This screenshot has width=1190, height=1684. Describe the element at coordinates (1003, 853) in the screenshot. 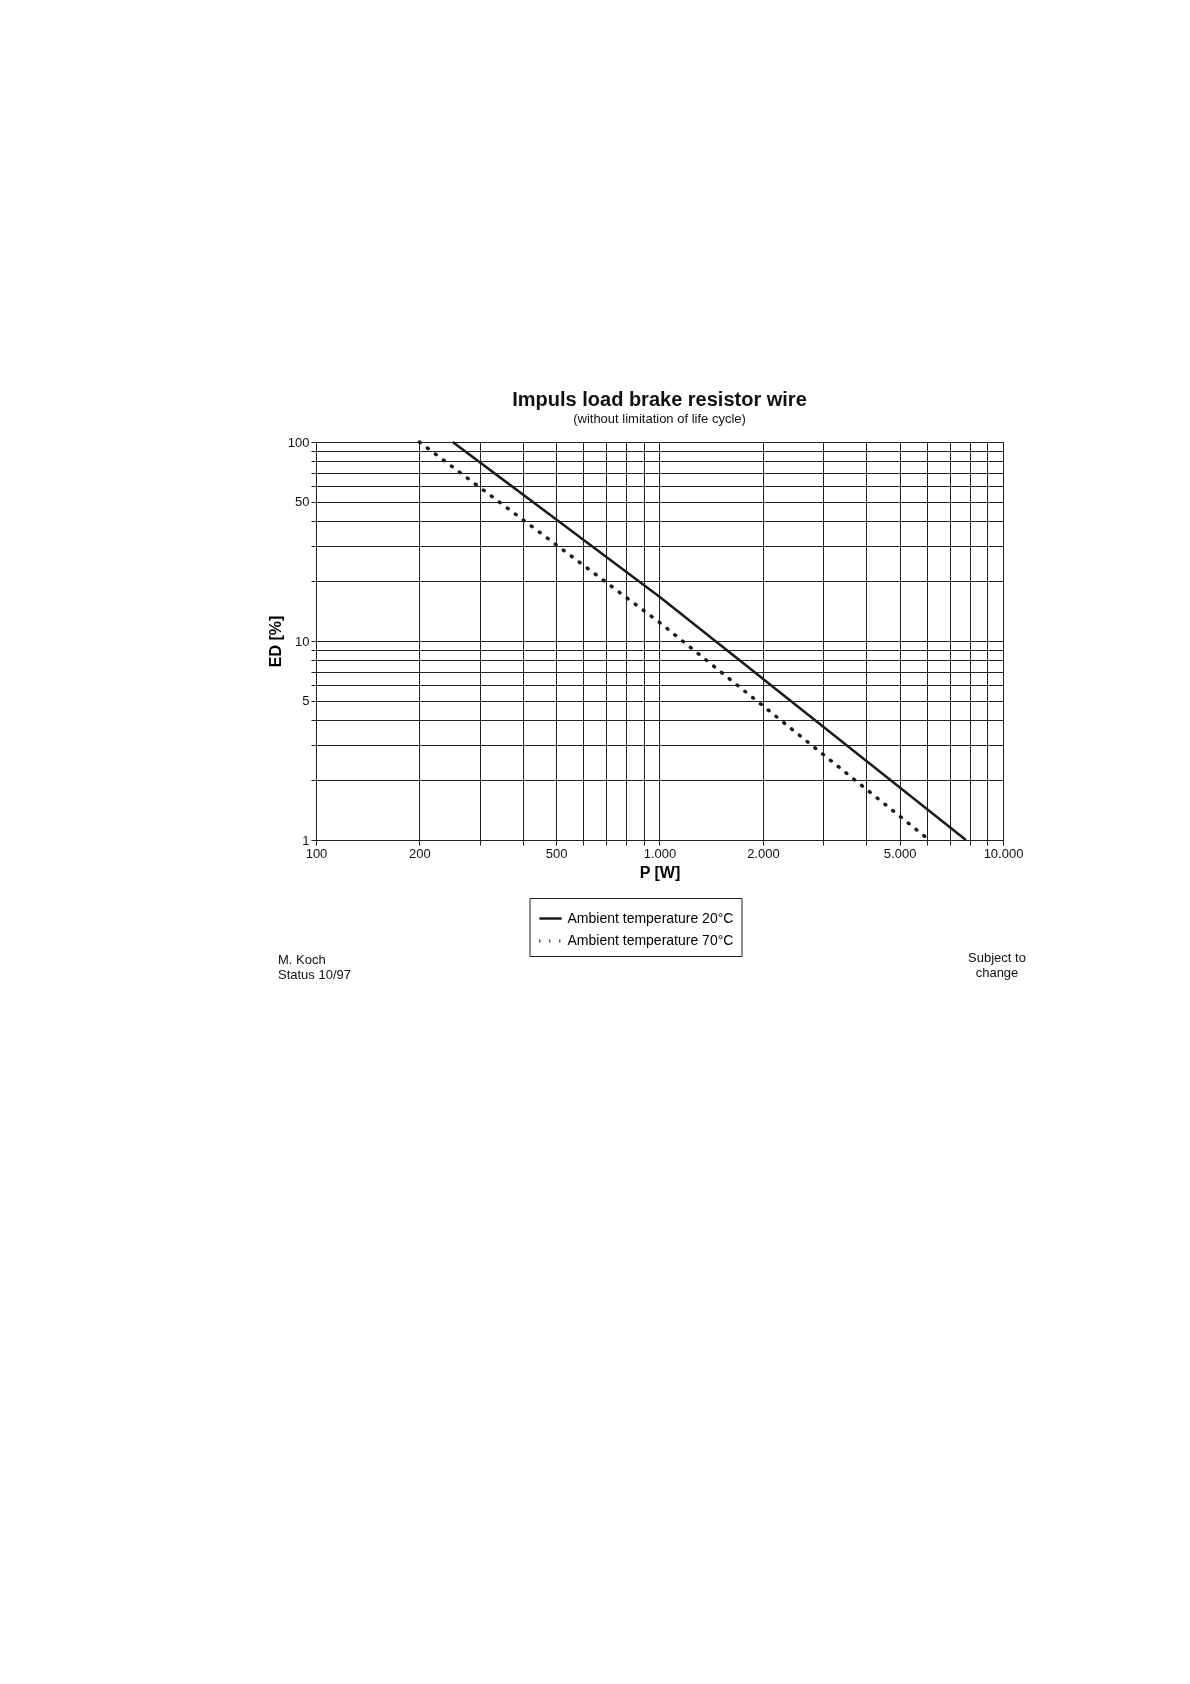

I see `x-tick-label: 10.000` at that location.